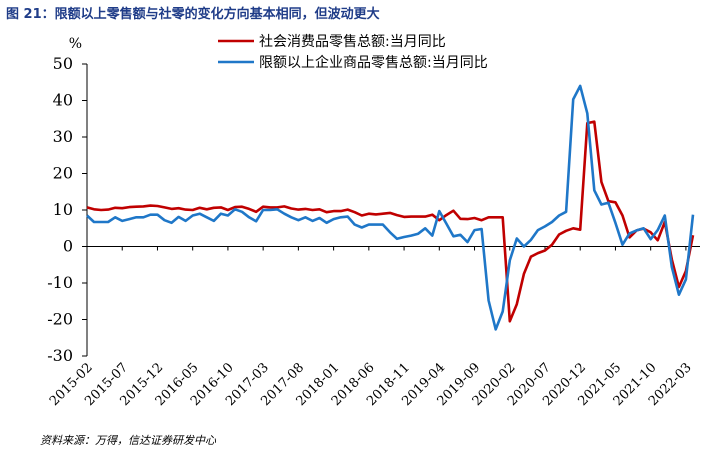 This screenshot has width=703, height=458. What do you see at coordinates (60, 355) in the screenshot?
I see `y-tick-label: -30` at bounding box center [60, 355].